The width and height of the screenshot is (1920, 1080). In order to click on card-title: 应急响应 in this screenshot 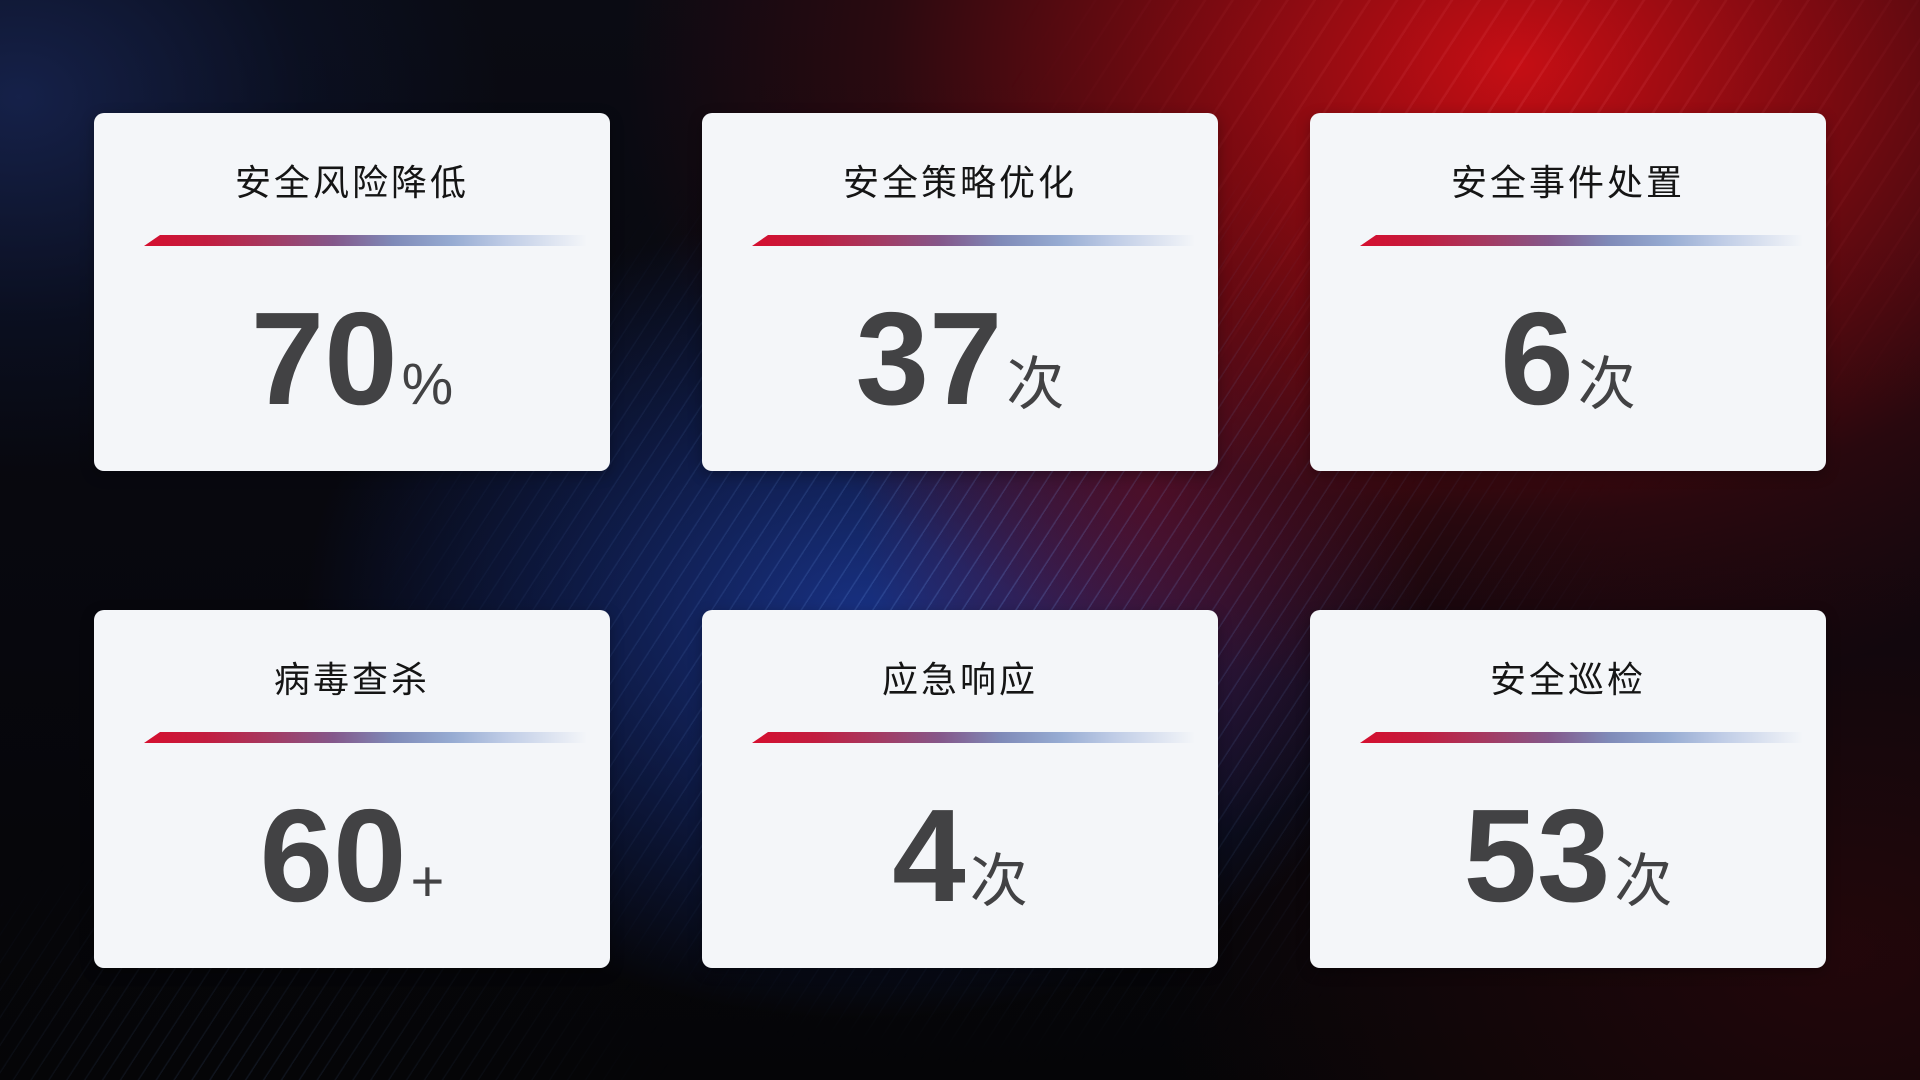, I will do `click(959, 679)`.